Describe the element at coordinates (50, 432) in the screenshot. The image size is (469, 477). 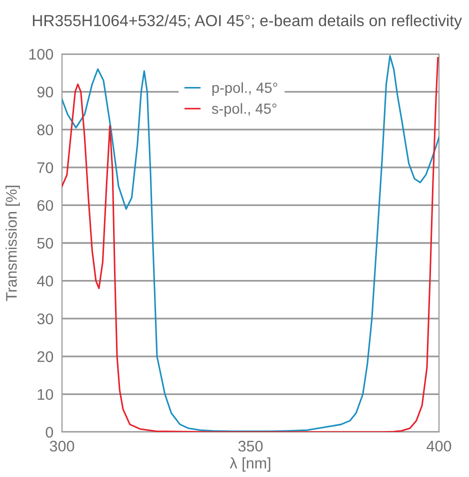
I see `y-tick-label: 0` at that location.